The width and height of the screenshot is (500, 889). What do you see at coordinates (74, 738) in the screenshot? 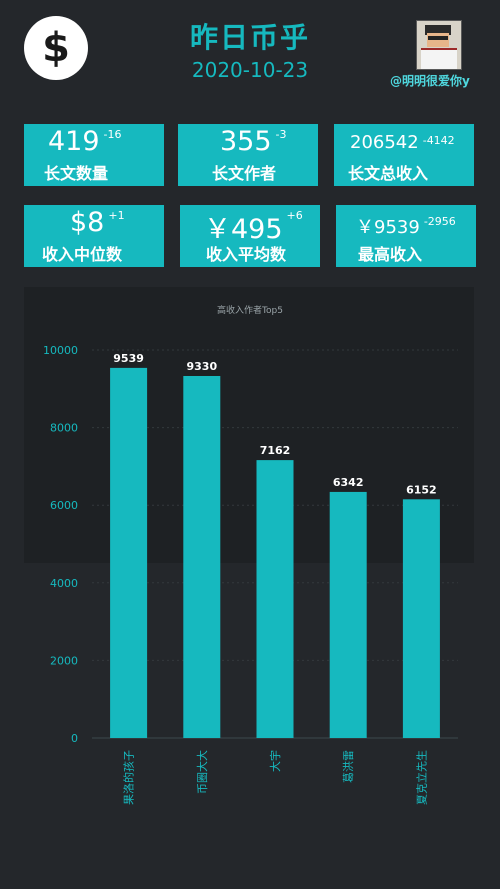
I see `y-tick-label: 0` at bounding box center [74, 738].